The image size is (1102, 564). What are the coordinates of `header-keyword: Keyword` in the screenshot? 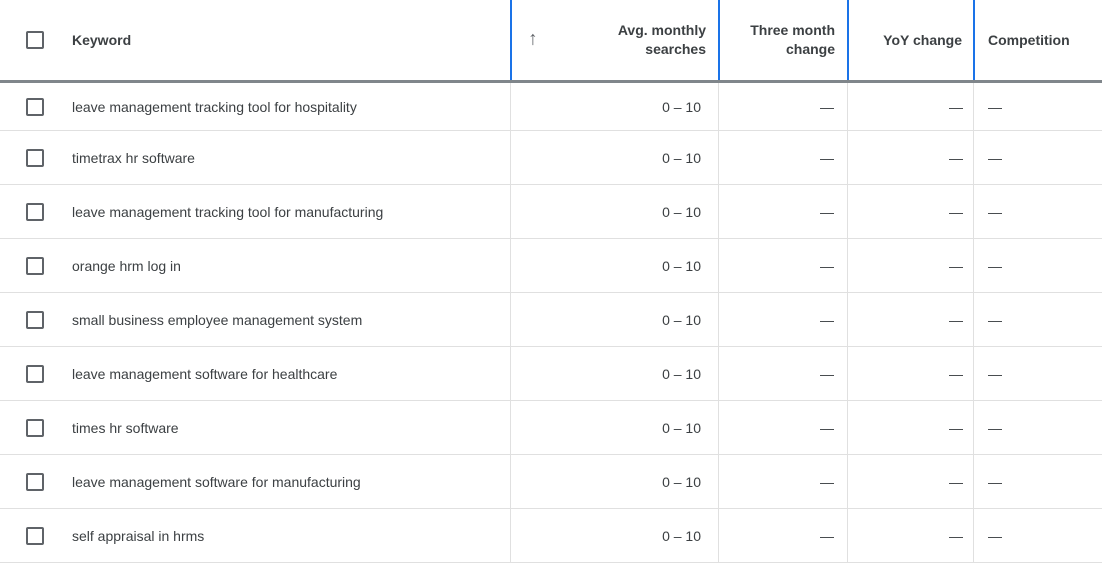 It's located at (255, 40).